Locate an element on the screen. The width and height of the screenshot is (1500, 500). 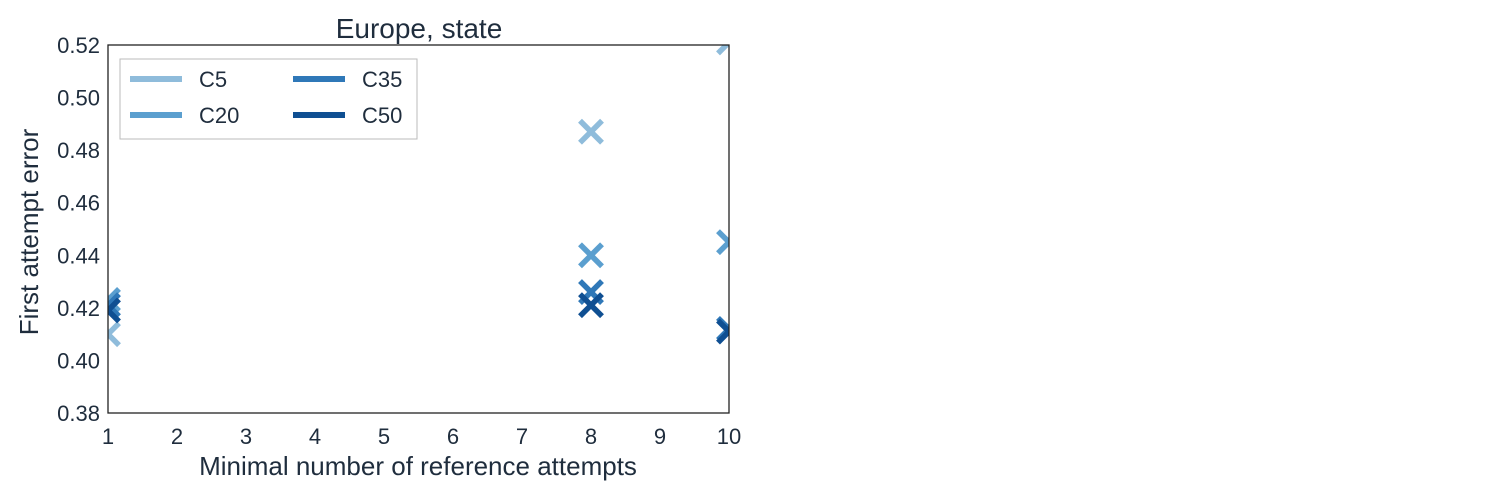
x-tick-label: 3 is located at coordinates (246, 436).